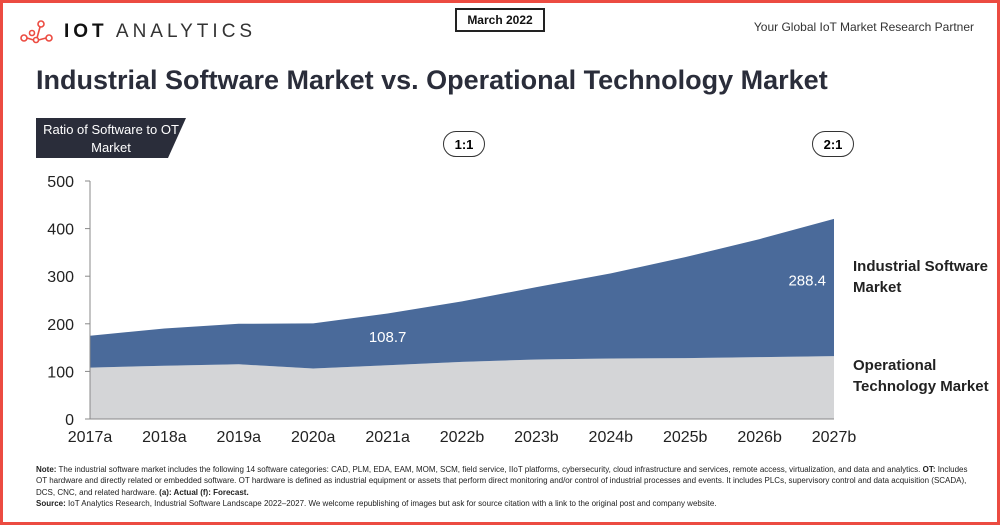  I want to click on x-tick-label: 2018a, so click(164, 437).